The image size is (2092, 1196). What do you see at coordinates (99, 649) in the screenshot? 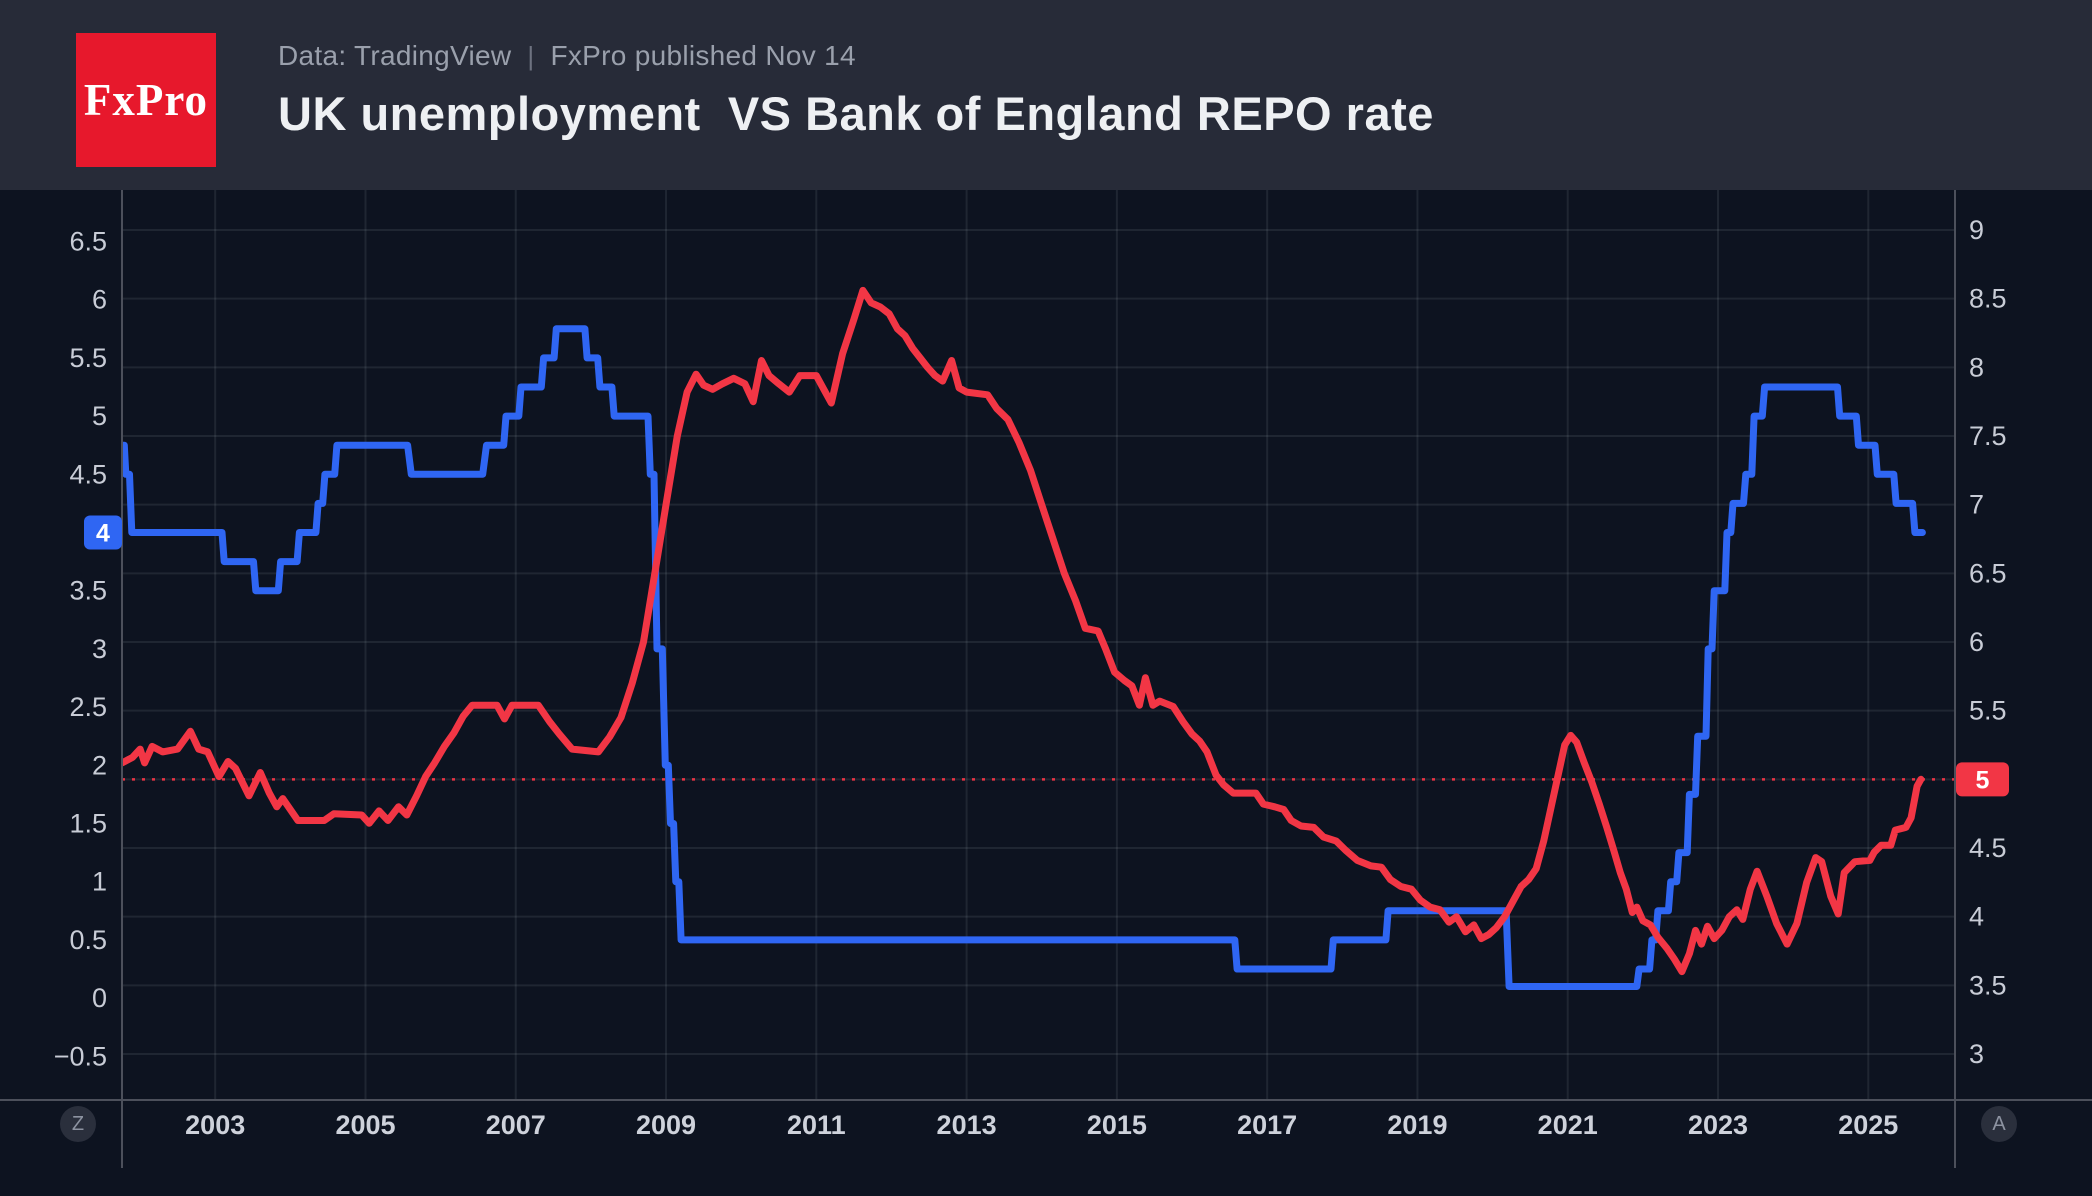
I see `left-axis-tick: 3` at bounding box center [99, 649].